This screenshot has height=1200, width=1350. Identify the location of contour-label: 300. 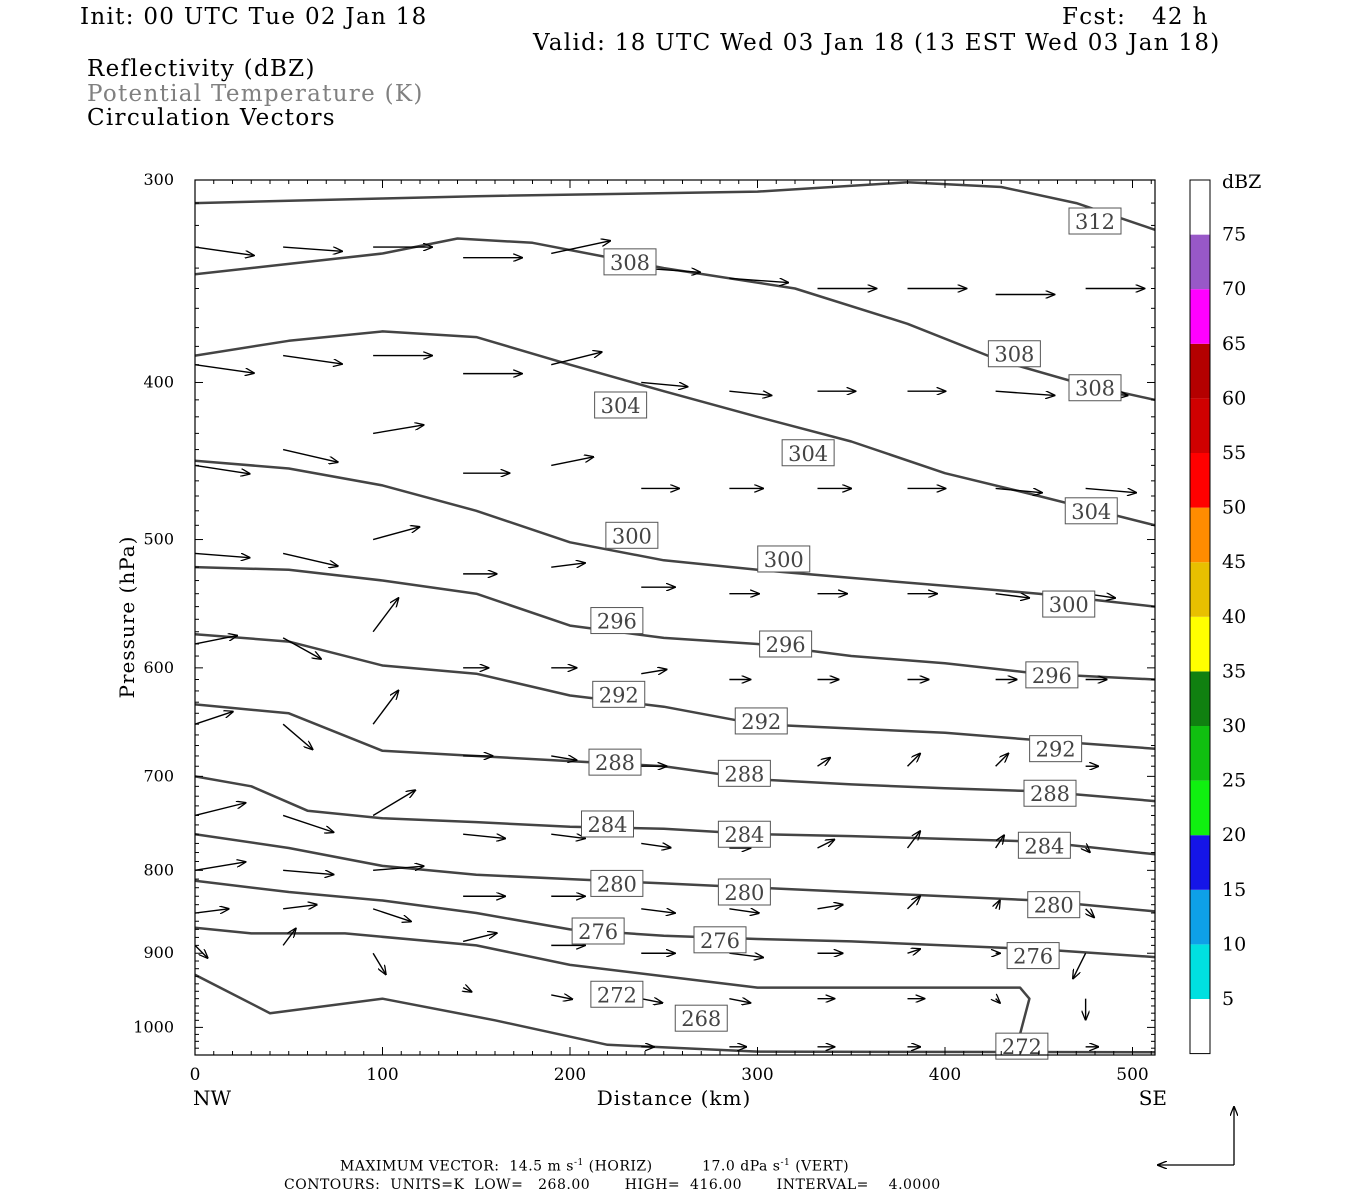
(784, 560).